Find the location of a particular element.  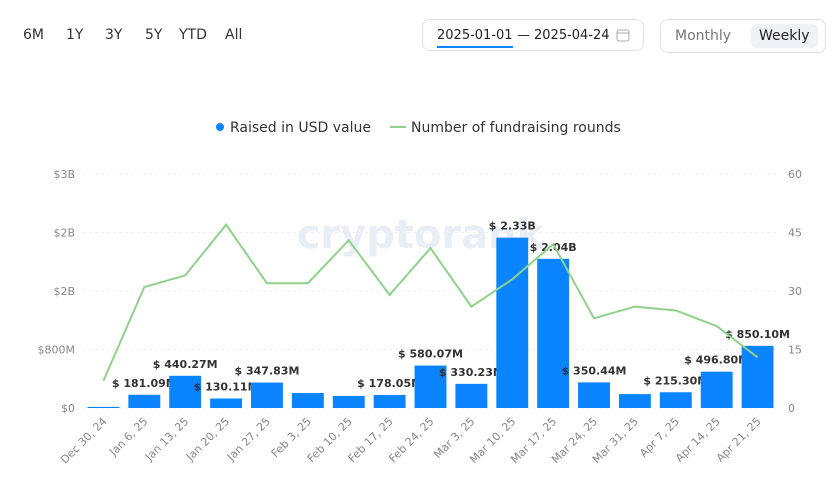

value-label: $ 2.04B is located at coordinates (553, 247).